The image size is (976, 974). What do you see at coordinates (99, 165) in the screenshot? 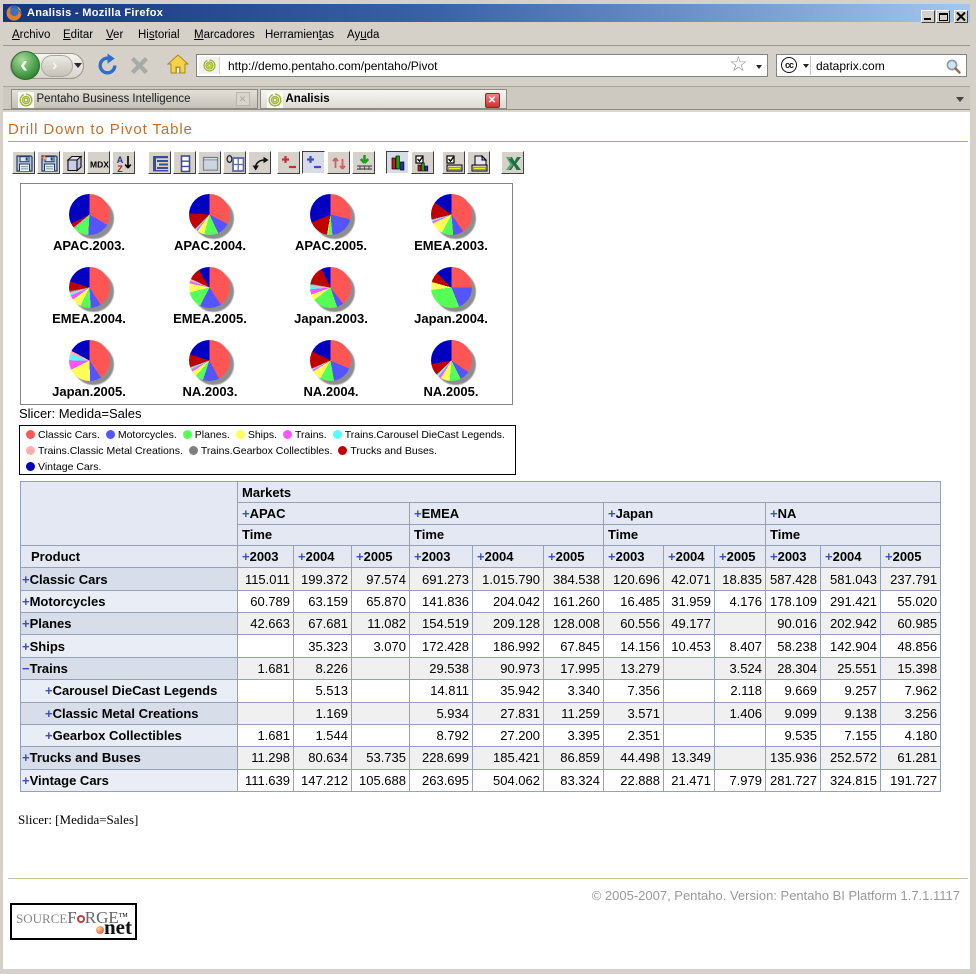
I see `svg-text: MDX` at bounding box center [99, 165].